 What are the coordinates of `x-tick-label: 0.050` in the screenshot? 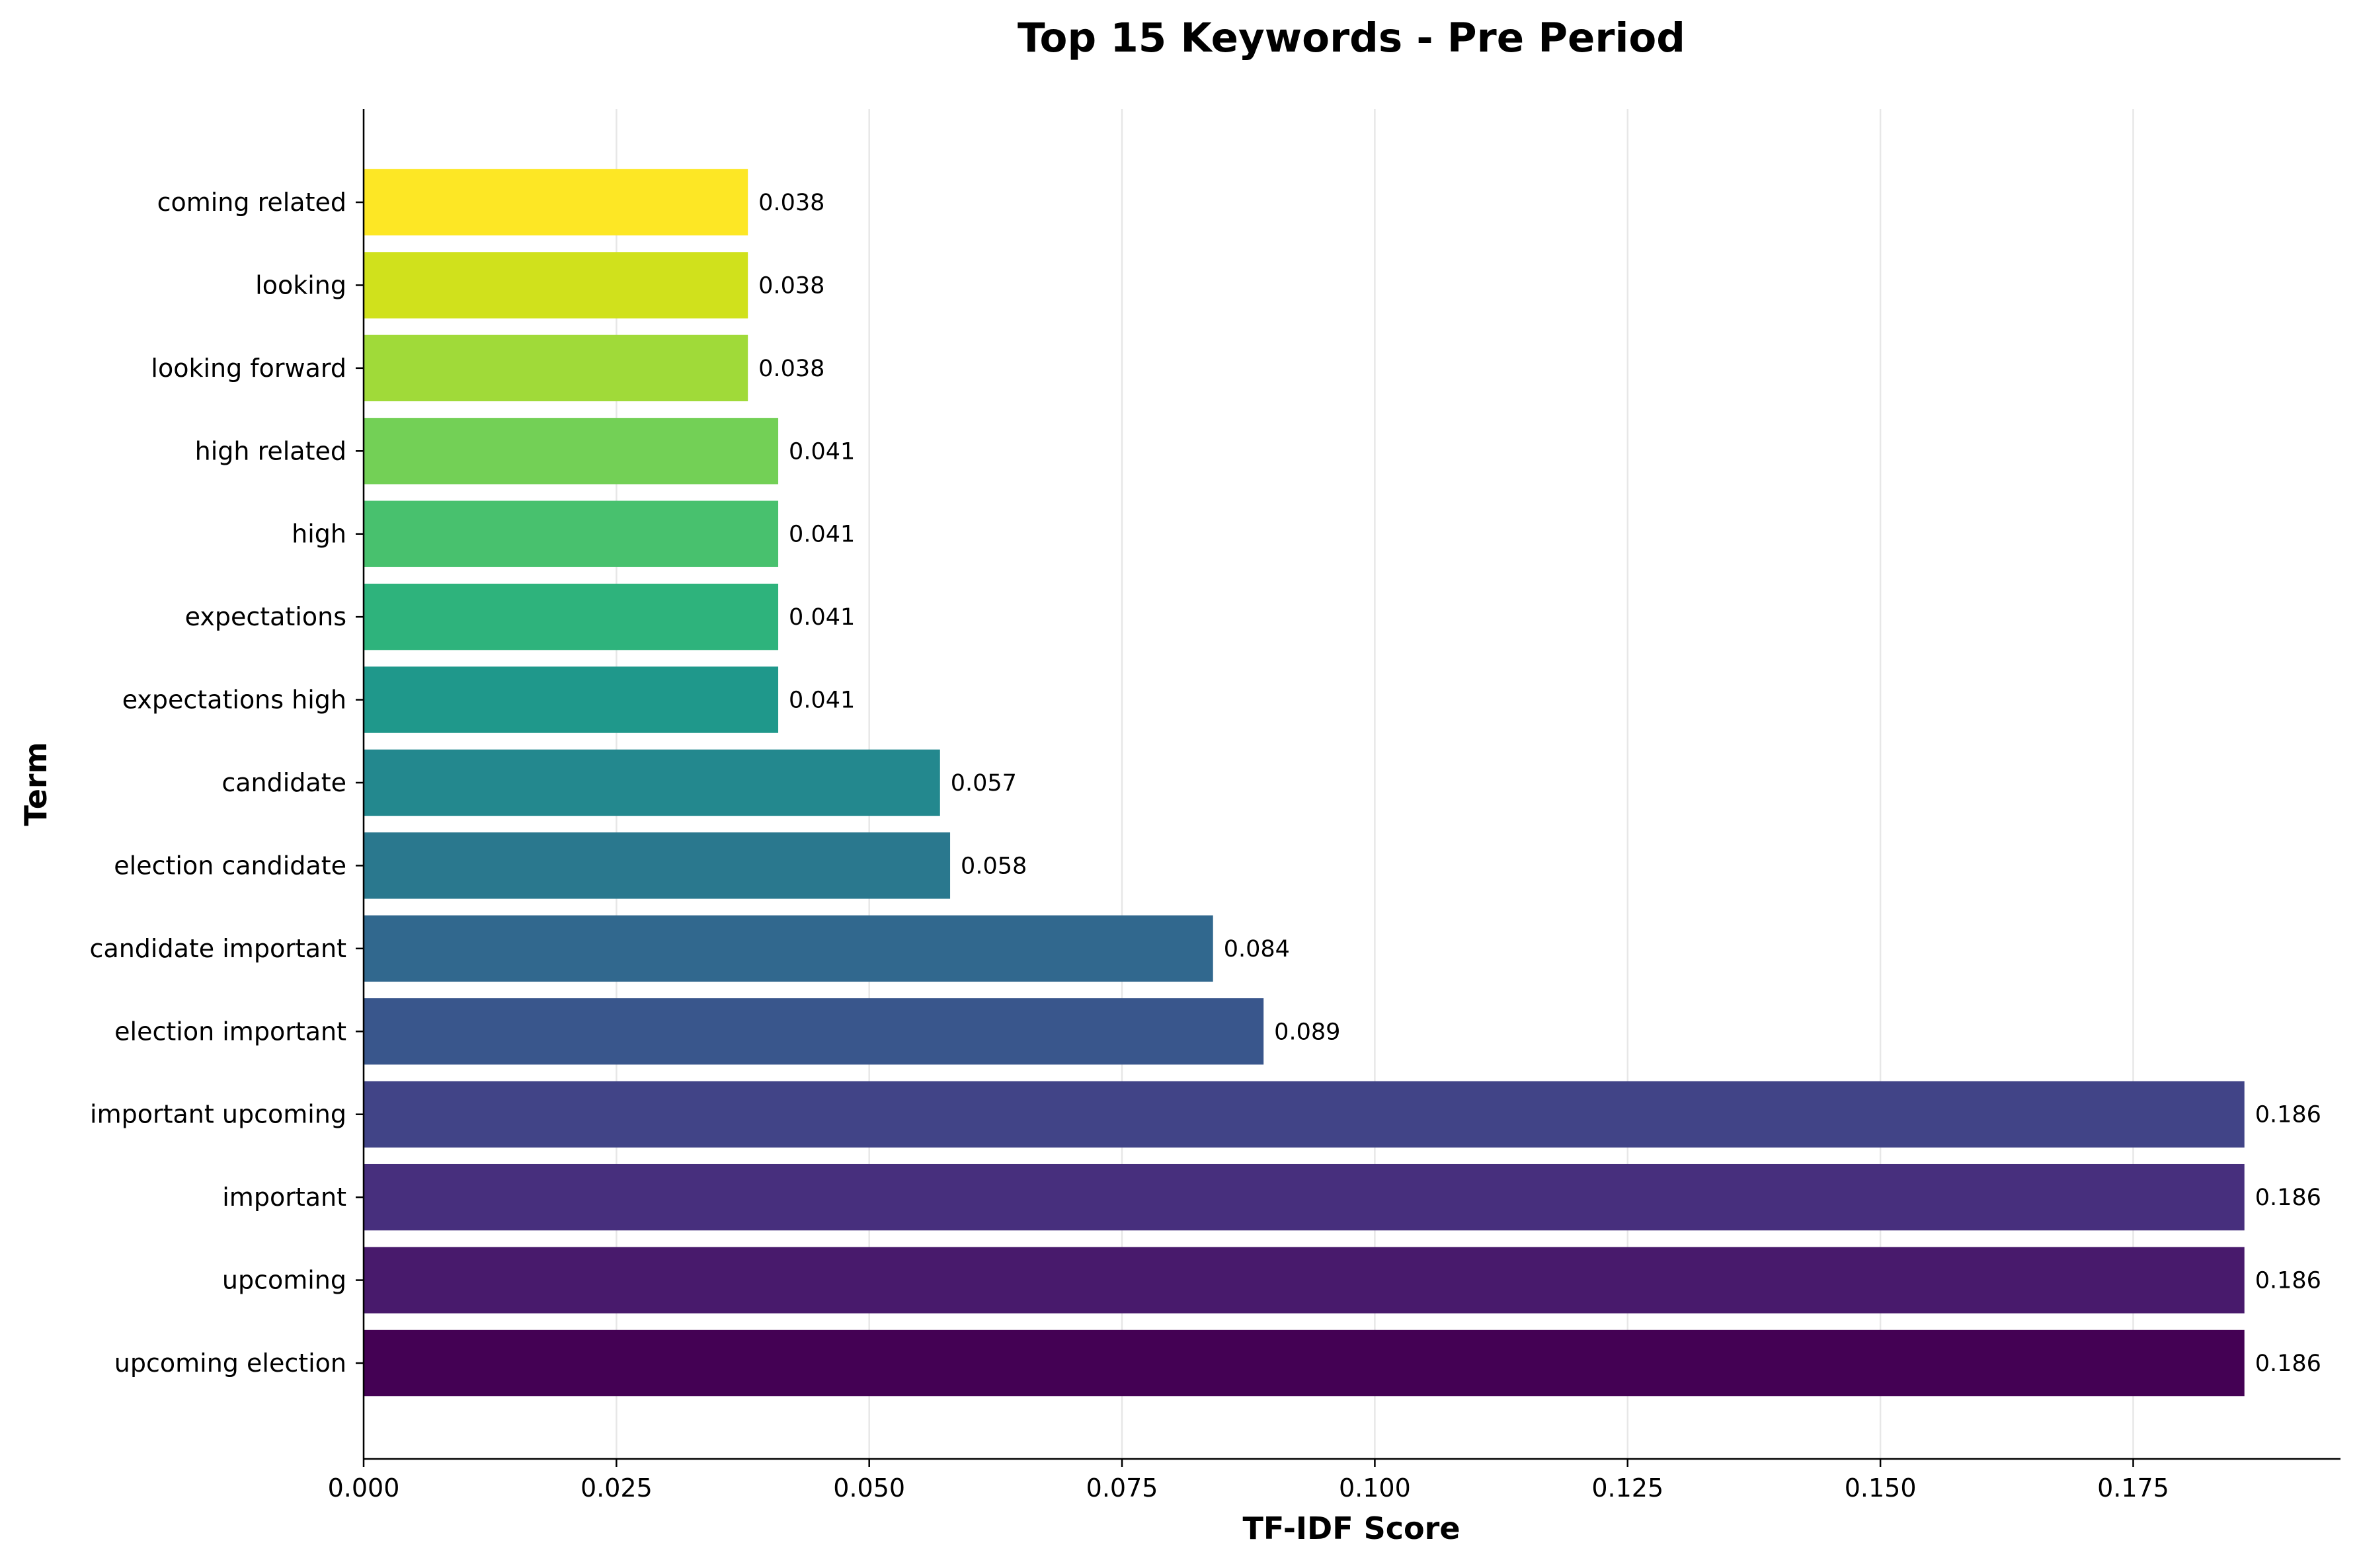 It's located at (869, 1488).